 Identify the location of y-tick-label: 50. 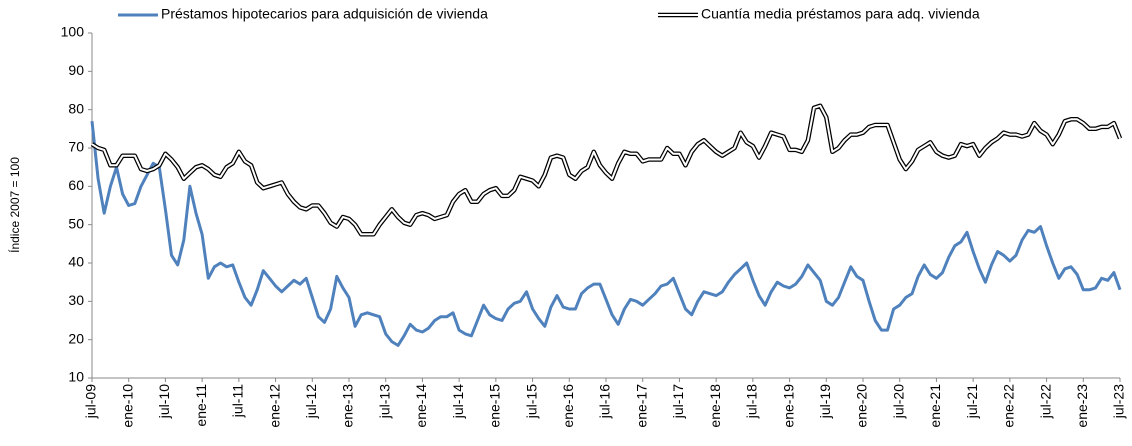
(76, 223).